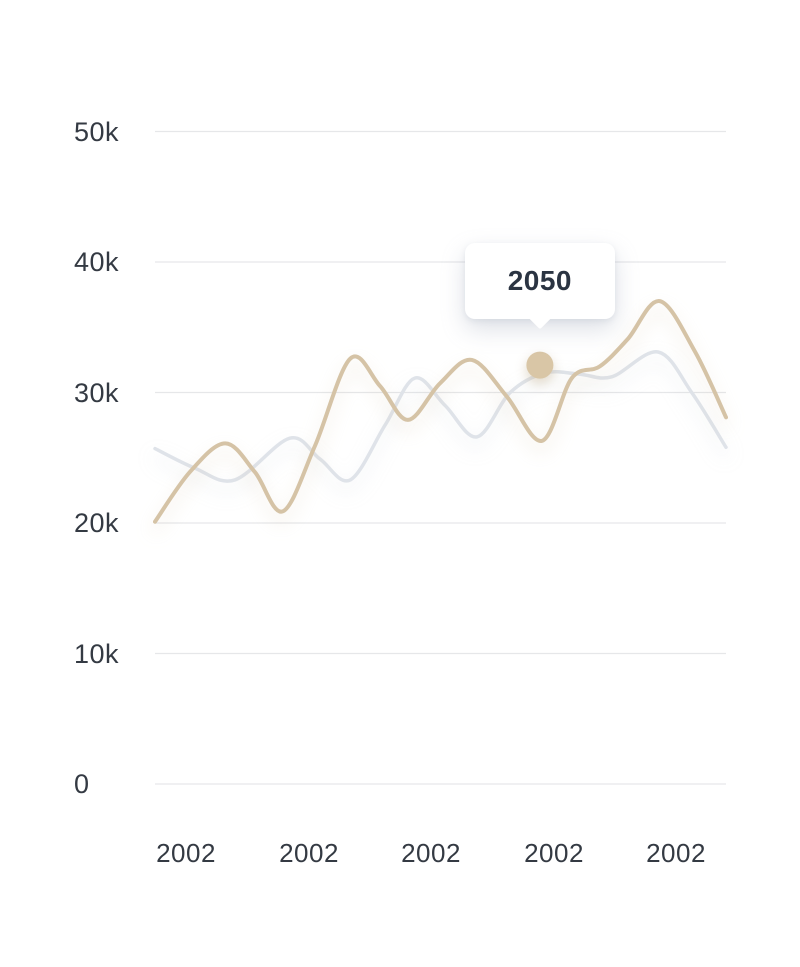  I want to click on y-axis-tick-40k: 40k, so click(97, 262).